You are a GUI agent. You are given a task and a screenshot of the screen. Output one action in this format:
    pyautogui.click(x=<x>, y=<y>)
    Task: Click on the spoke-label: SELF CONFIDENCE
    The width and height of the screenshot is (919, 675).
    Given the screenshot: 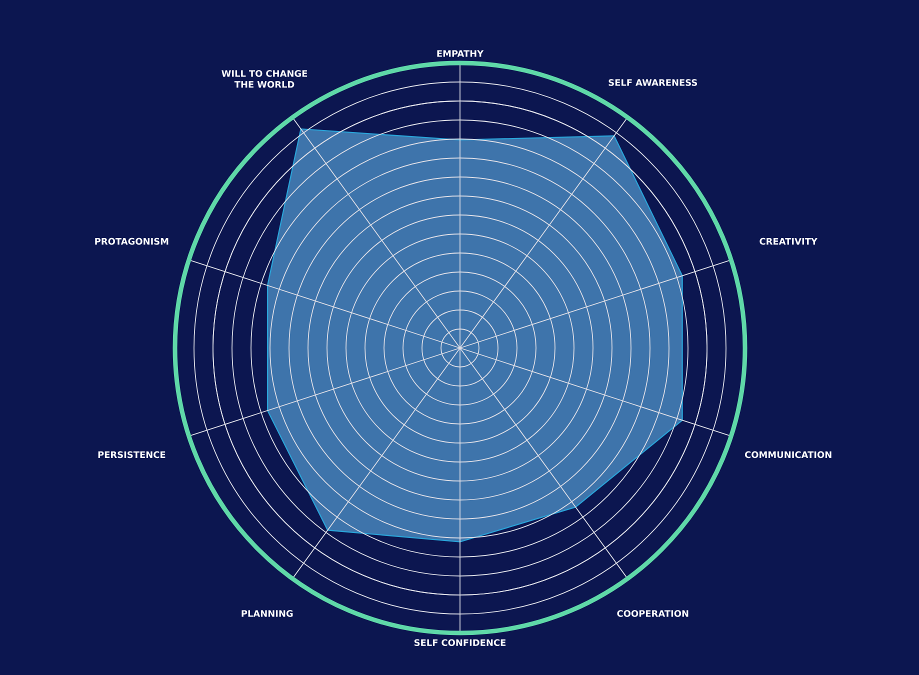 What is the action you would take?
    pyautogui.click(x=460, y=642)
    